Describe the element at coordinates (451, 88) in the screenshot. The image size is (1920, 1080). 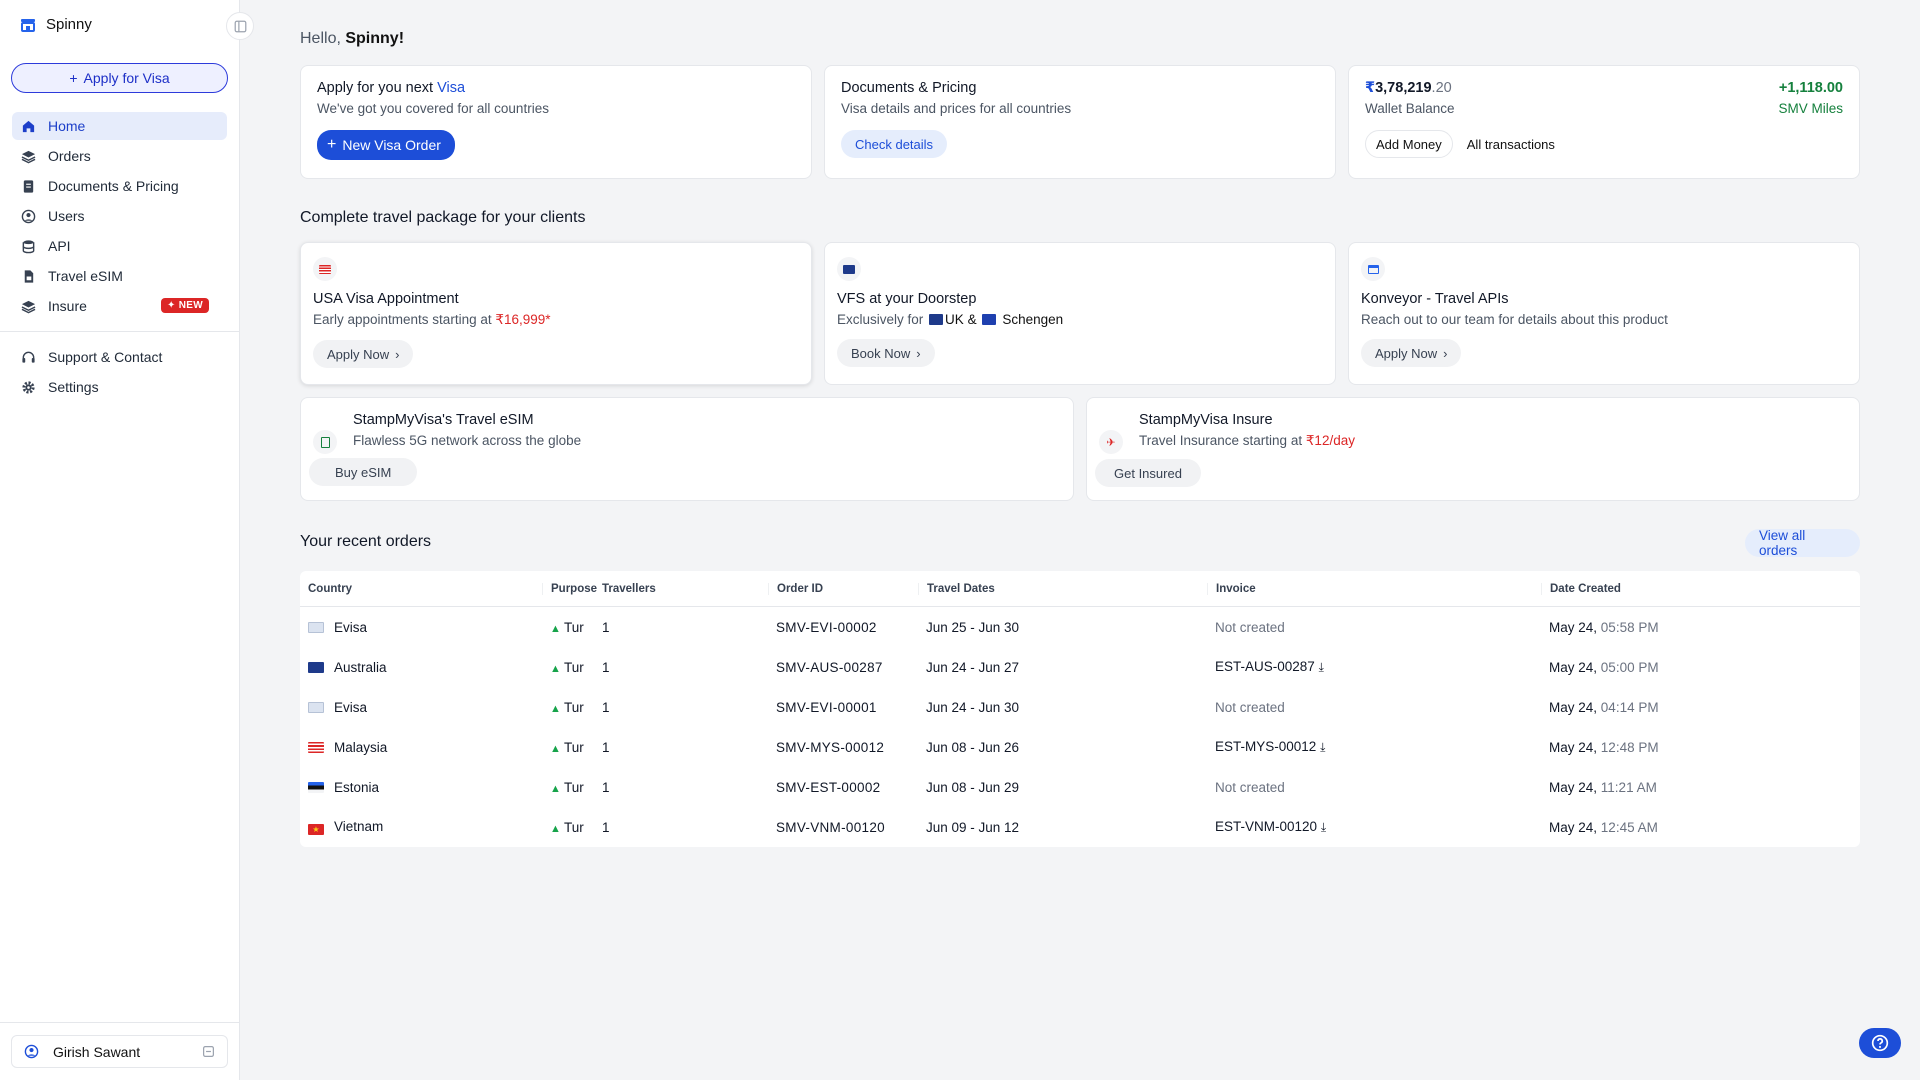
I see `title-highlight: Visa` at that location.